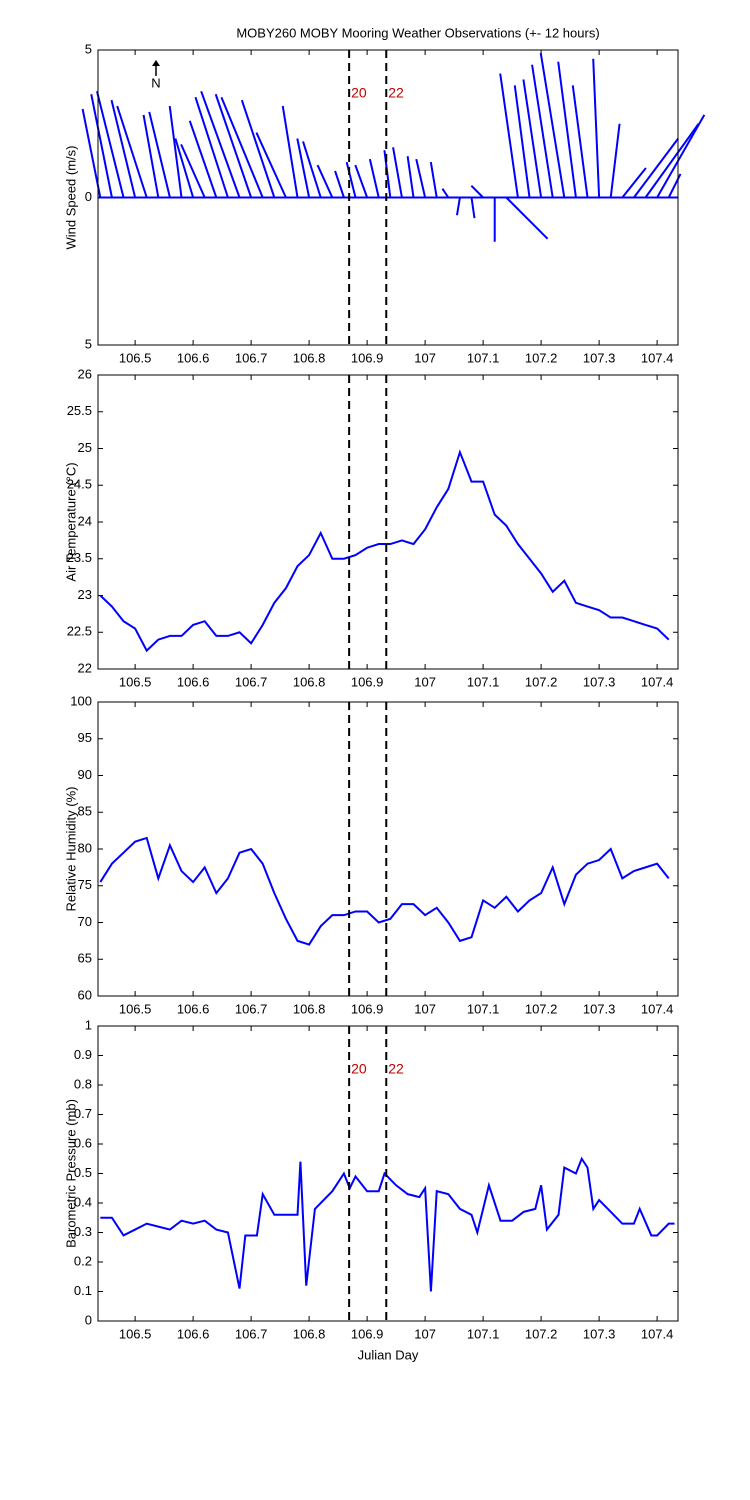 The width and height of the screenshot is (750, 1500). What do you see at coordinates (70, 1173) in the screenshot?
I see `y-axis-label: Barometric Pressure (mb)` at bounding box center [70, 1173].